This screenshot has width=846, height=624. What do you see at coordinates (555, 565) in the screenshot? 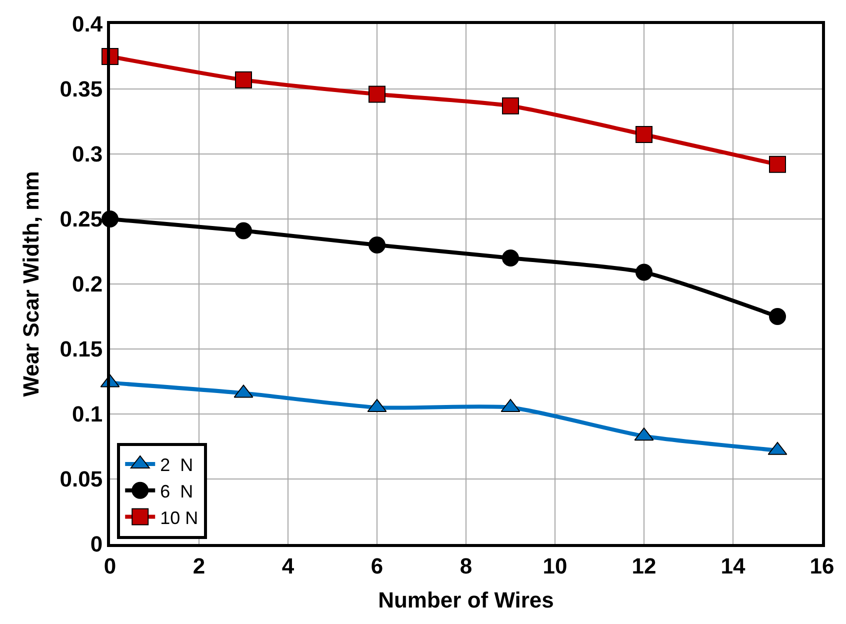
I see `x-tick-label: 10` at bounding box center [555, 565].